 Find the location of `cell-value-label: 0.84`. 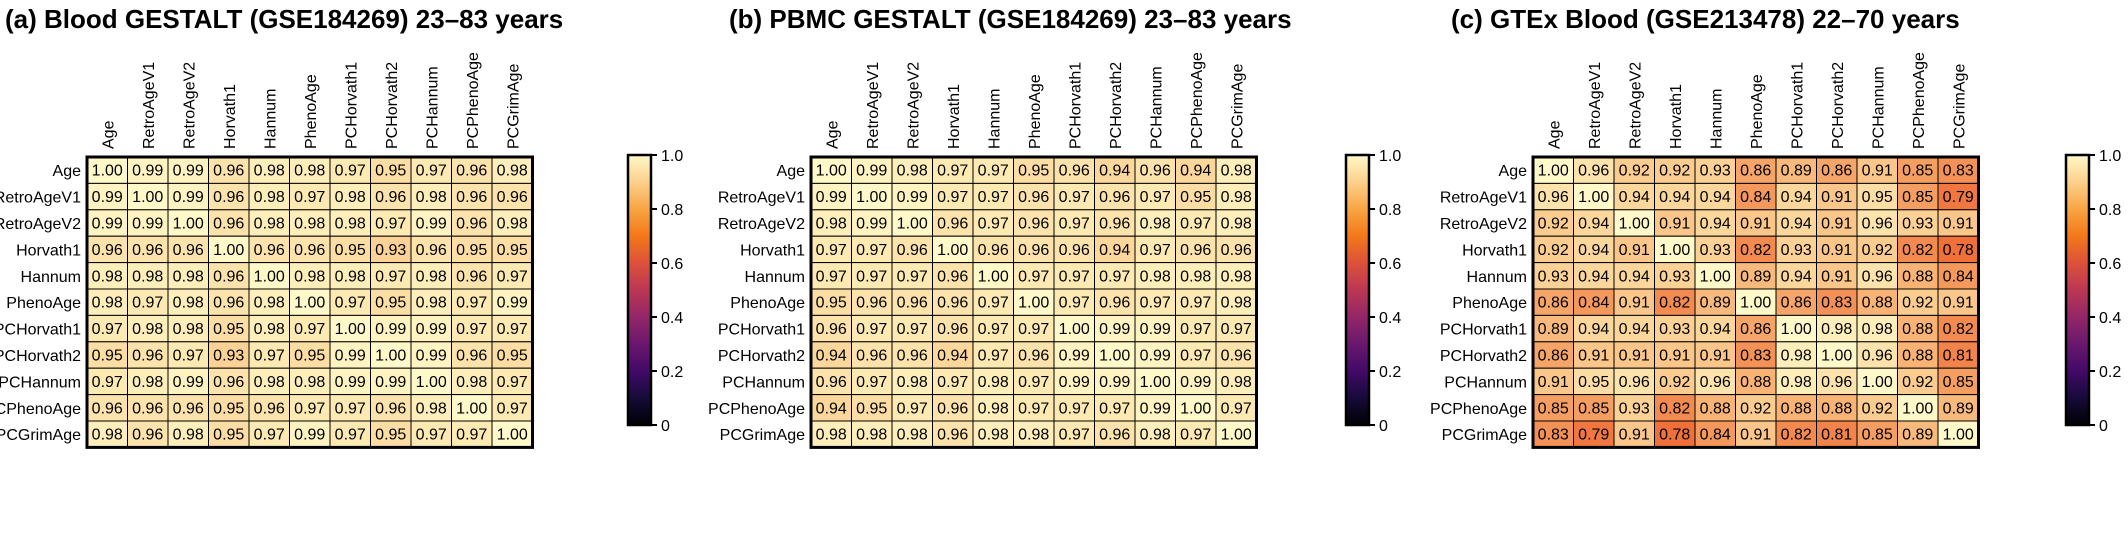

cell-value-label: 0.84 is located at coordinates (1958, 276).